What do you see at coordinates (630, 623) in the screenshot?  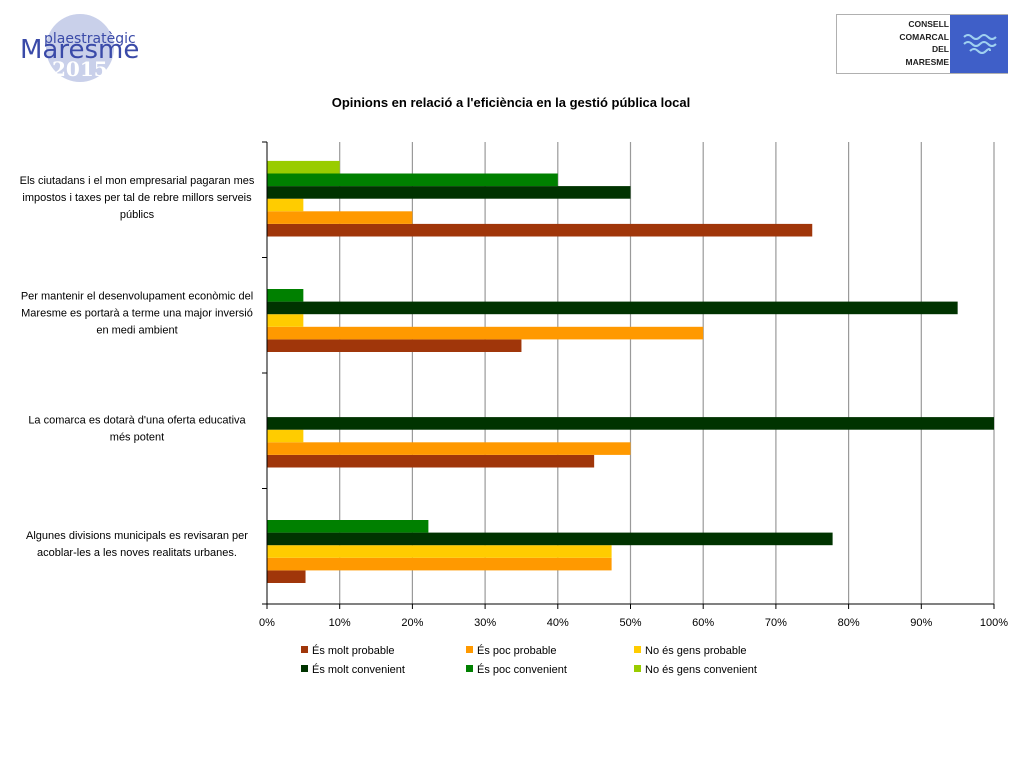 I see `x-tick-label: 50%` at bounding box center [630, 623].